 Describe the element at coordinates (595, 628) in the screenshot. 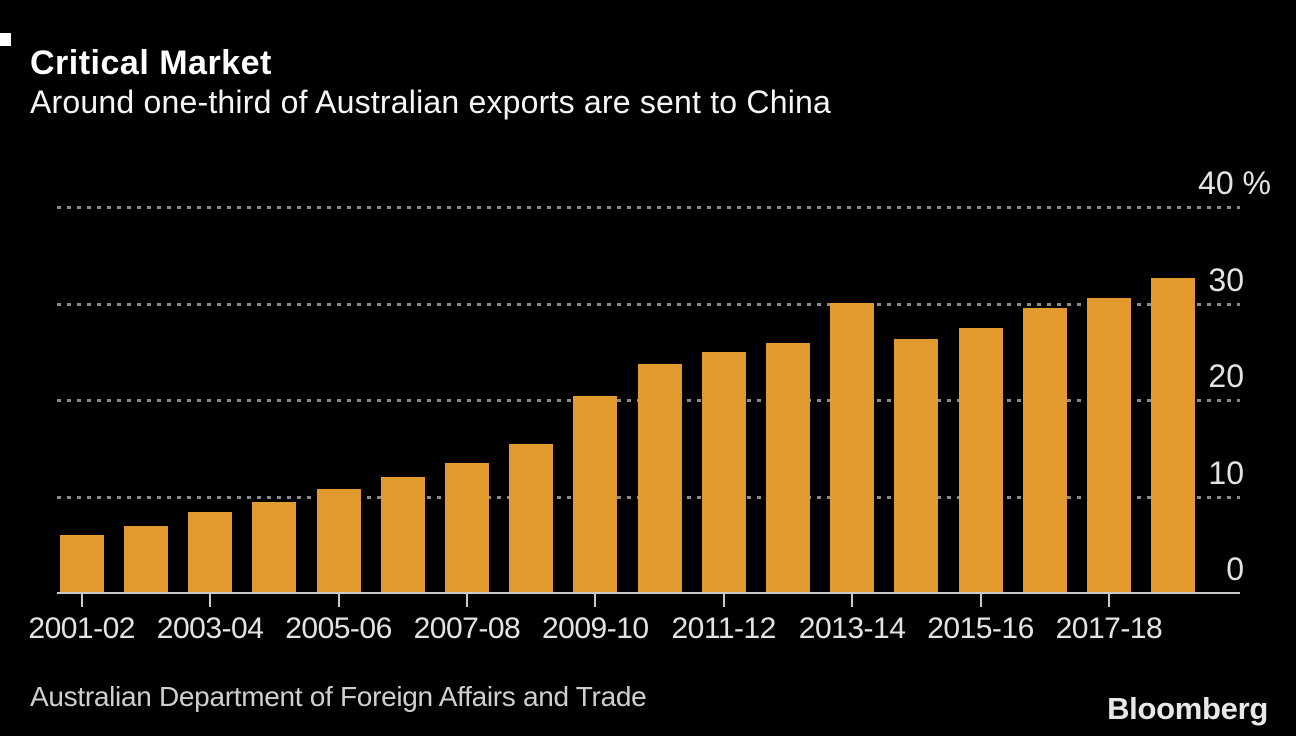

I see `x-axis-label-2009-10: 2009-10` at that location.